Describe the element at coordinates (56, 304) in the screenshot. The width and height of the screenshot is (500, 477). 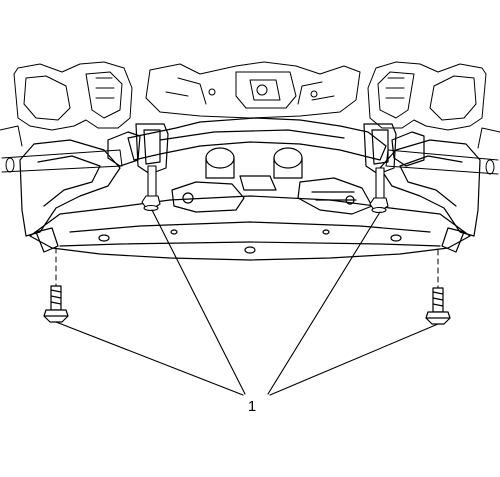
I see `lower-left-bolt` at that location.